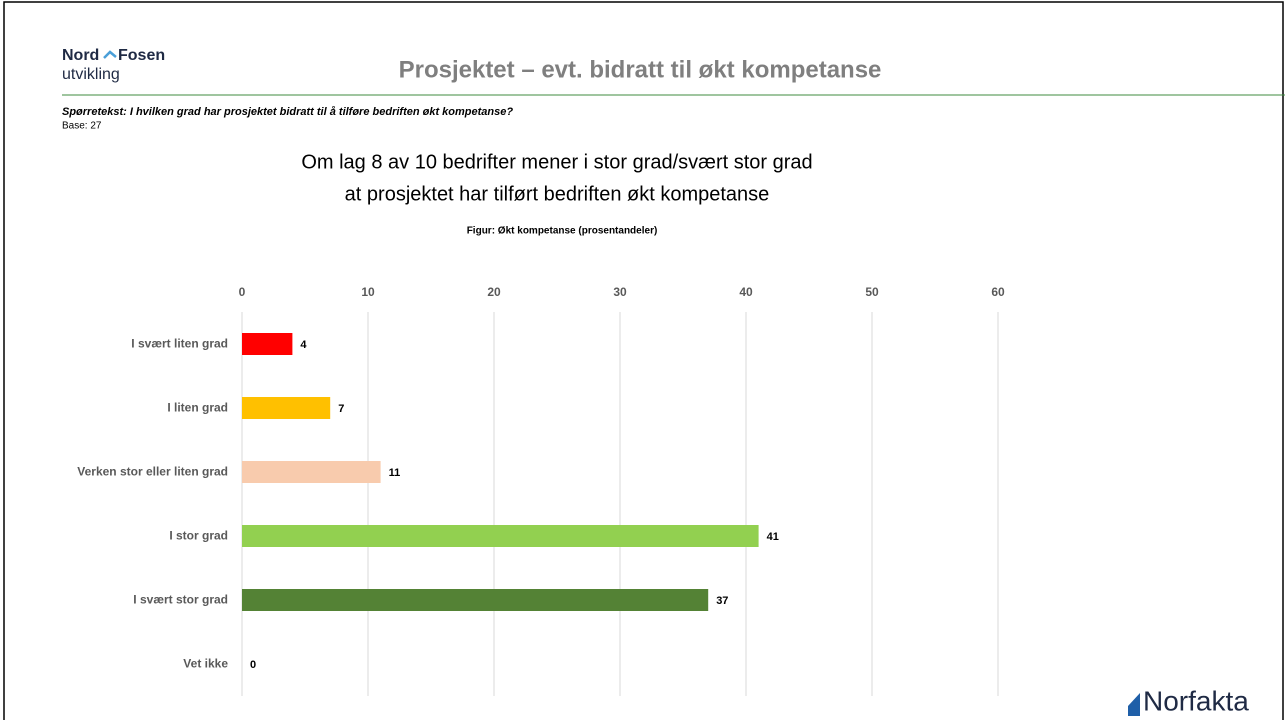 Image resolution: width=1285 pixels, height=720 pixels. I want to click on data-label: 11, so click(395, 473).